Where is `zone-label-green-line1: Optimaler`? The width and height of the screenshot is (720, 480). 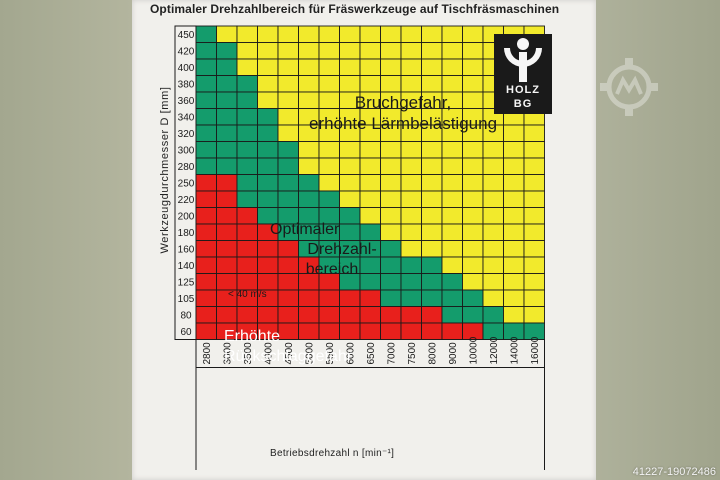 zone-label-green-line1: Optimaler is located at coordinates (305, 229).